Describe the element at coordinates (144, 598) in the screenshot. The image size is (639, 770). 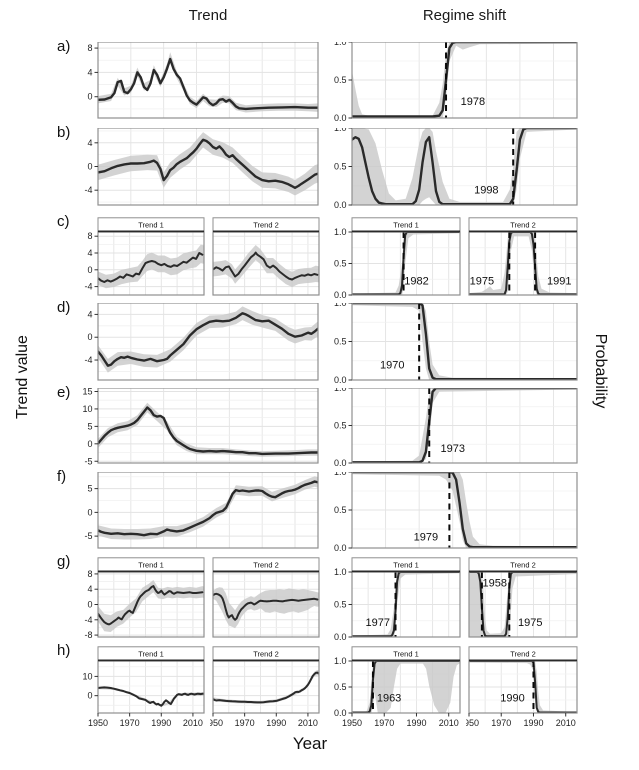
I see `panel-g-trend-trend-1: Trend 1 -8 -4 0 4 8` at that location.